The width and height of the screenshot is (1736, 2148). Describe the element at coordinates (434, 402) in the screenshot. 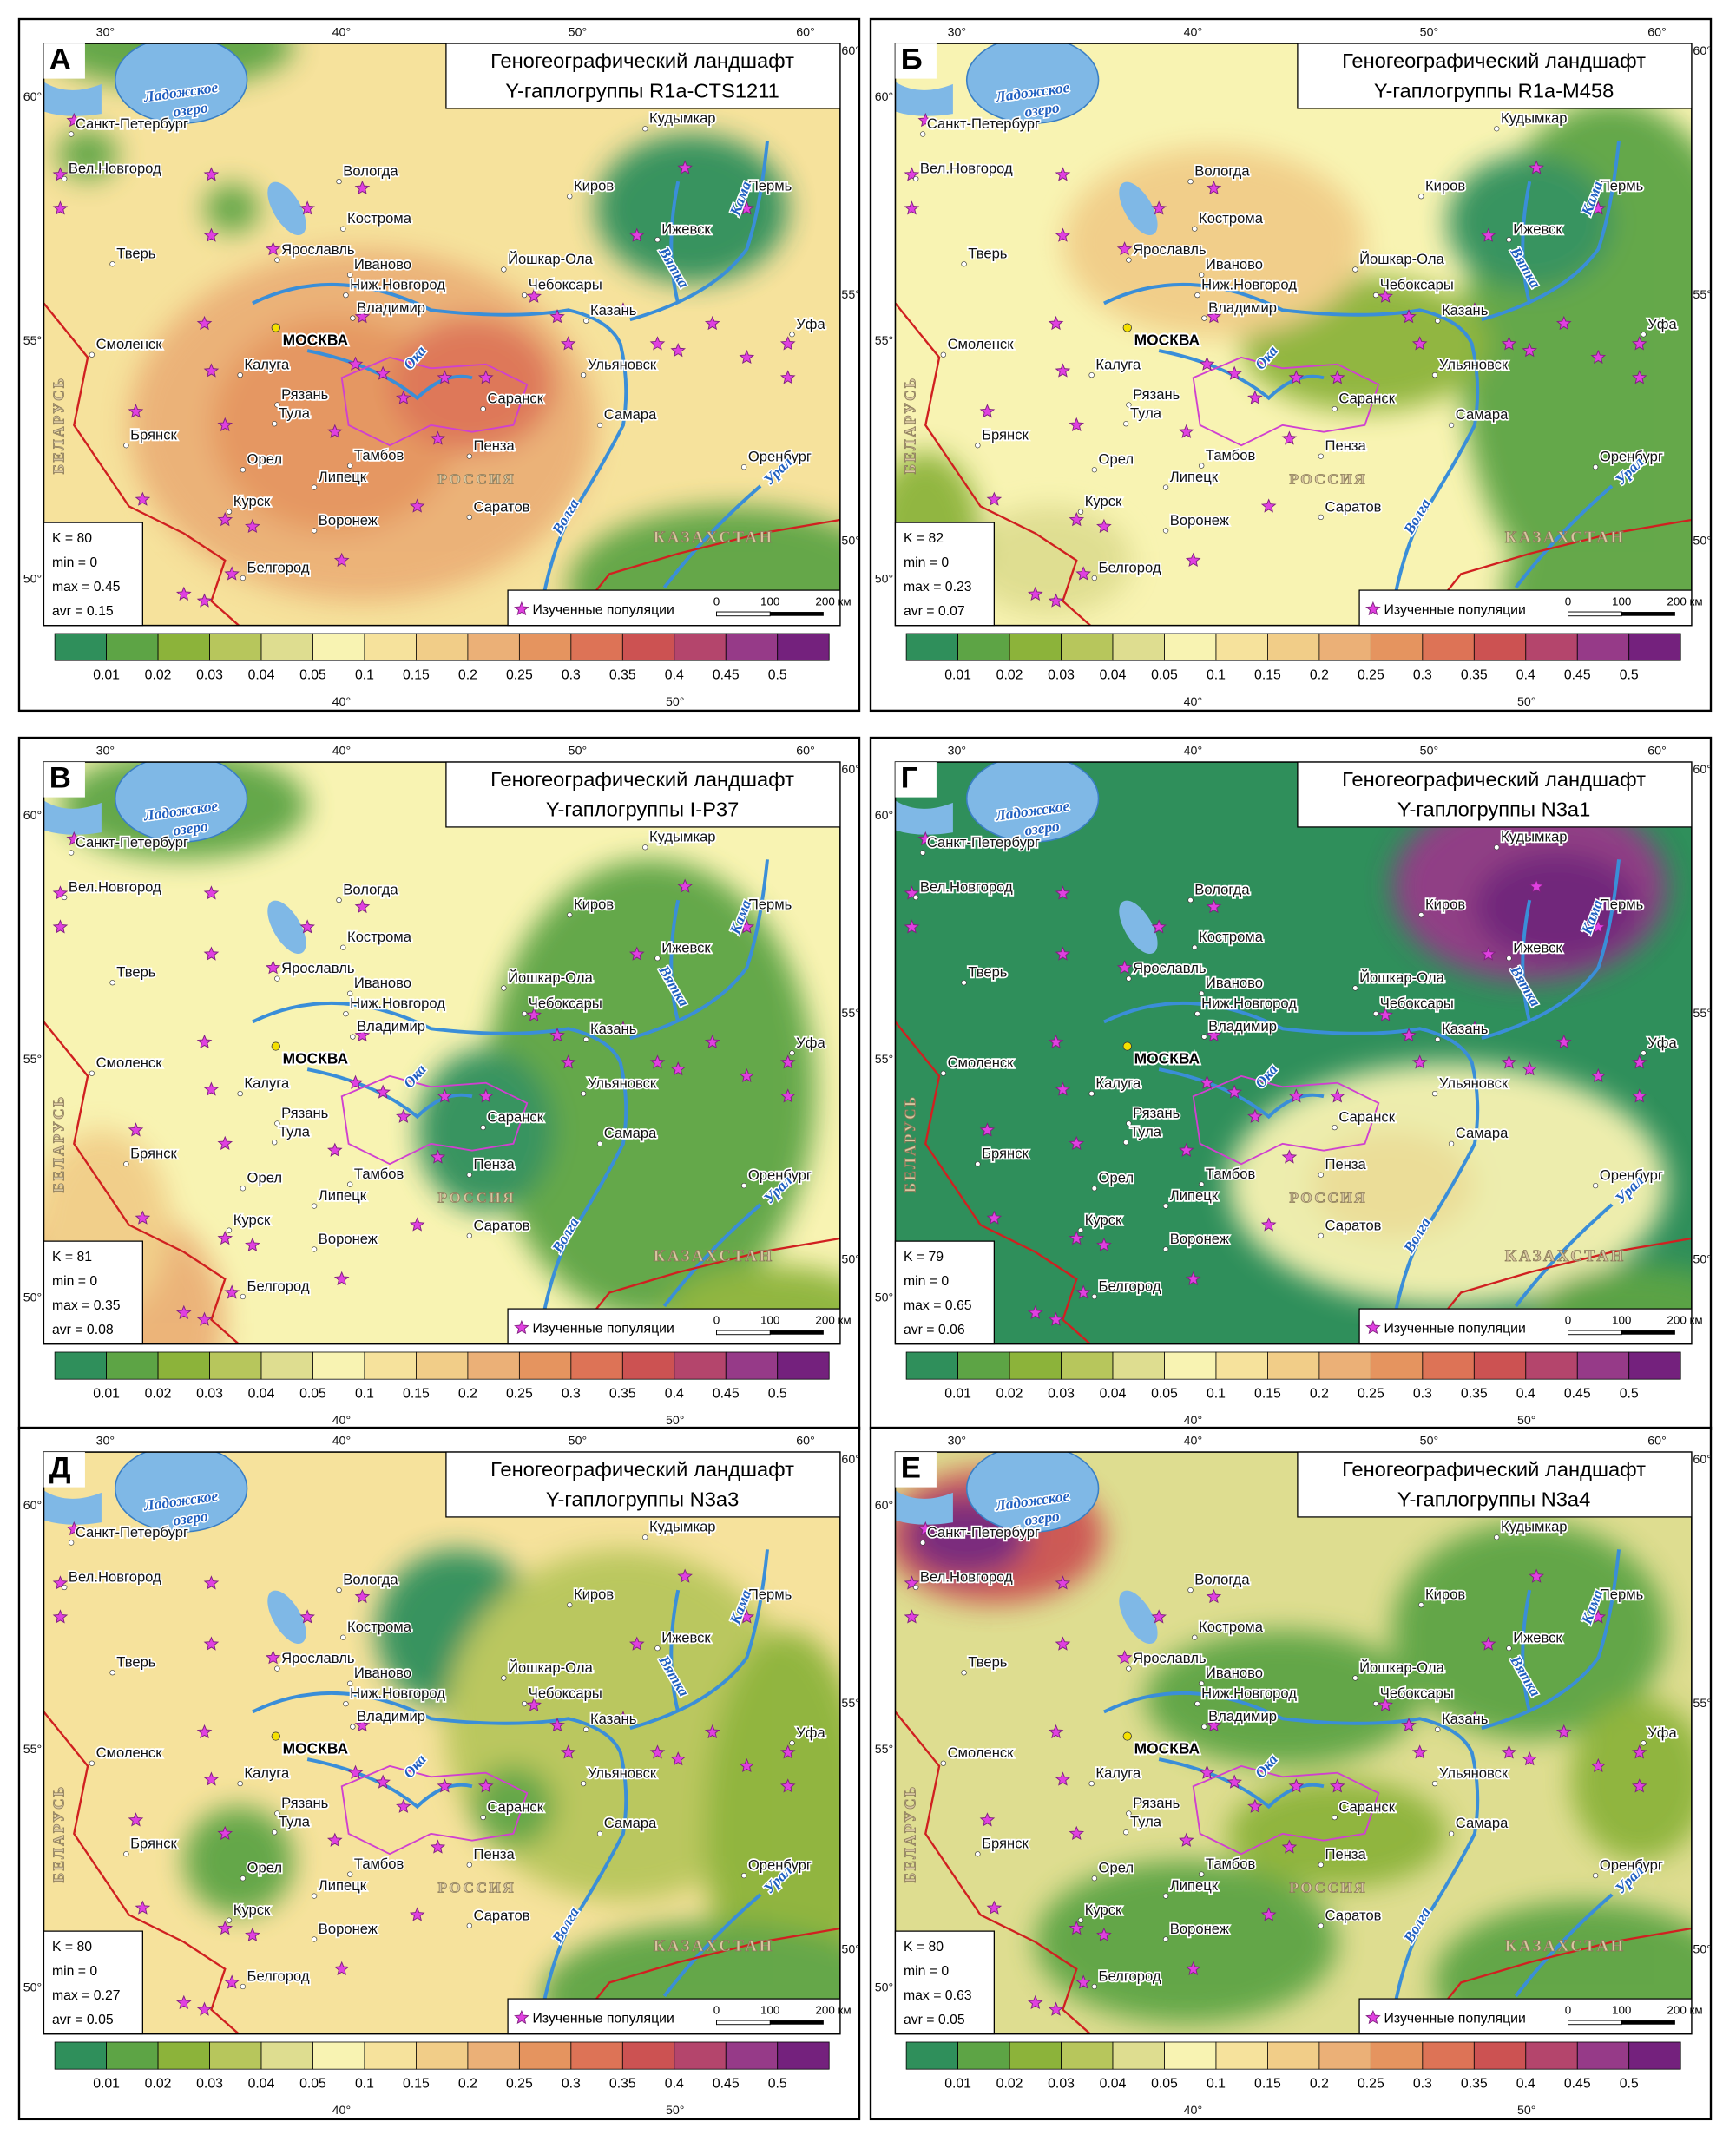

I see `region-border` at that location.